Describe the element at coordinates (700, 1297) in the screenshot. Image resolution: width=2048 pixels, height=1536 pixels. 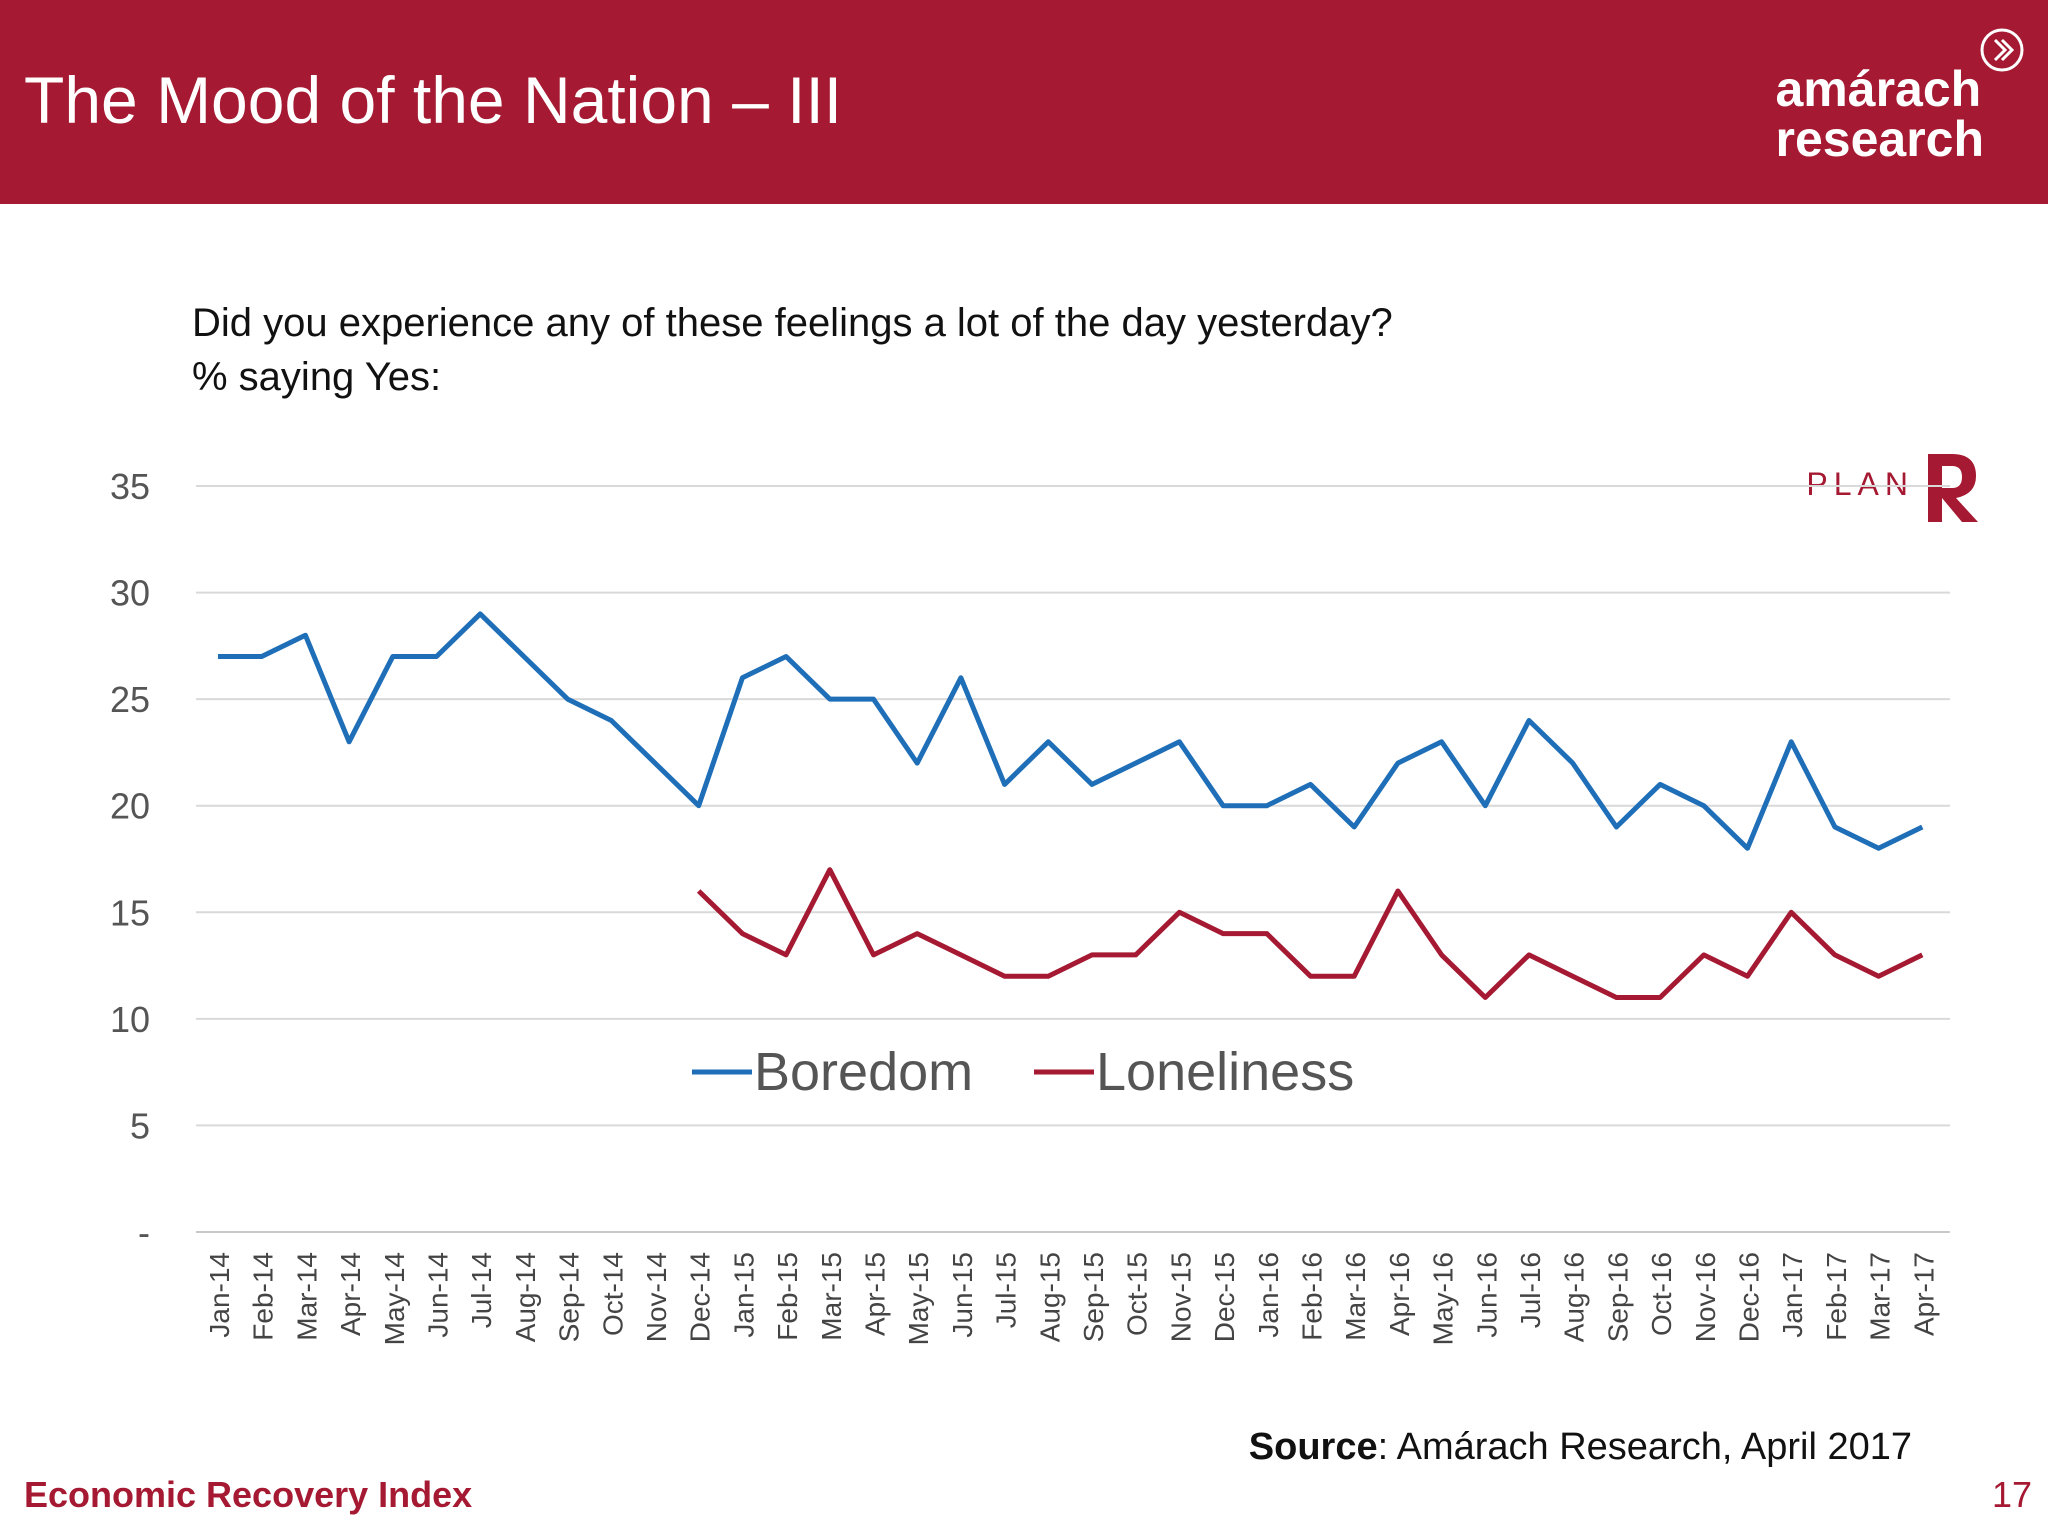
I see `x-tick-label: Dec-14` at that location.